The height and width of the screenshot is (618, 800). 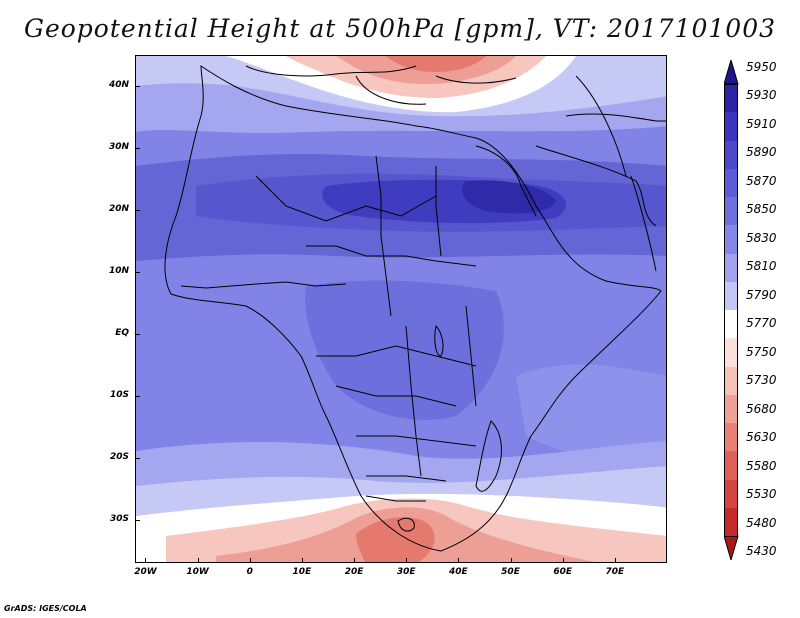 What do you see at coordinates (731, 72) in the screenshot?
I see `colorbar-top-arrow` at bounding box center [731, 72].